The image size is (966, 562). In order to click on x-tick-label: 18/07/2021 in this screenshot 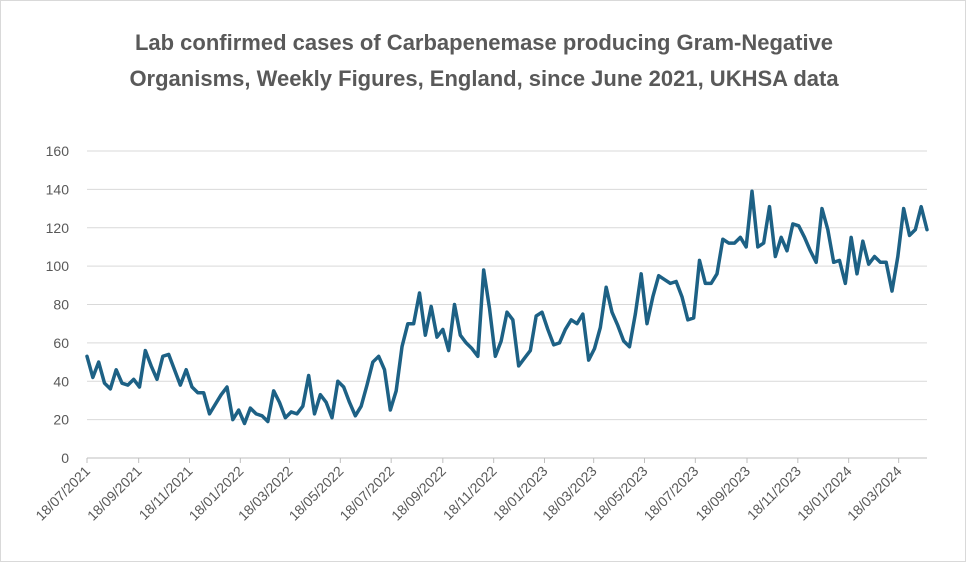, I will do `click(62, 493)`.